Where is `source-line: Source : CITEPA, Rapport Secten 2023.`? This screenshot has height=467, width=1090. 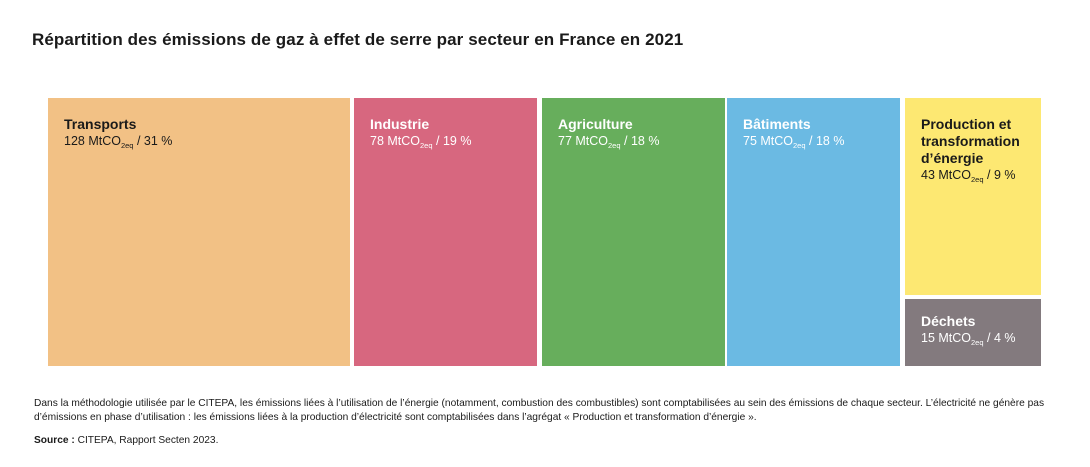 source-line: Source : CITEPA, Rapport Secten 2023. is located at coordinates (126, 441).